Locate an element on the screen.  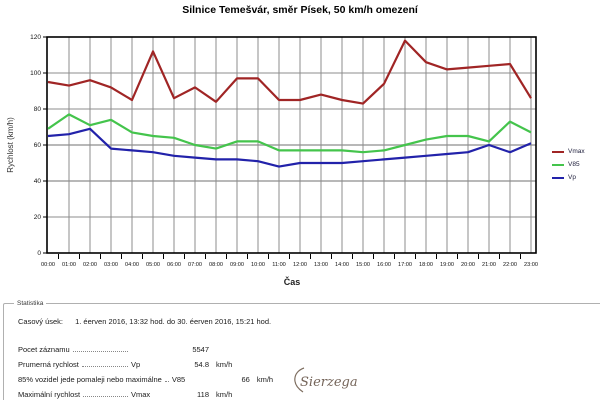
stat-value: 66 is located at coordinates (245, 379).